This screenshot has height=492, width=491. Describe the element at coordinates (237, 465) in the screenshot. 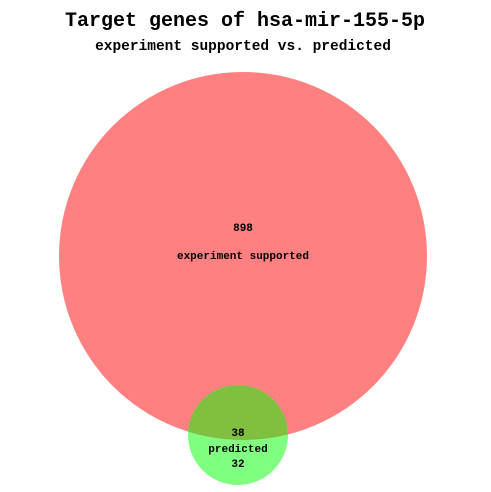

I see `predicted-only-count: 32` at that location.